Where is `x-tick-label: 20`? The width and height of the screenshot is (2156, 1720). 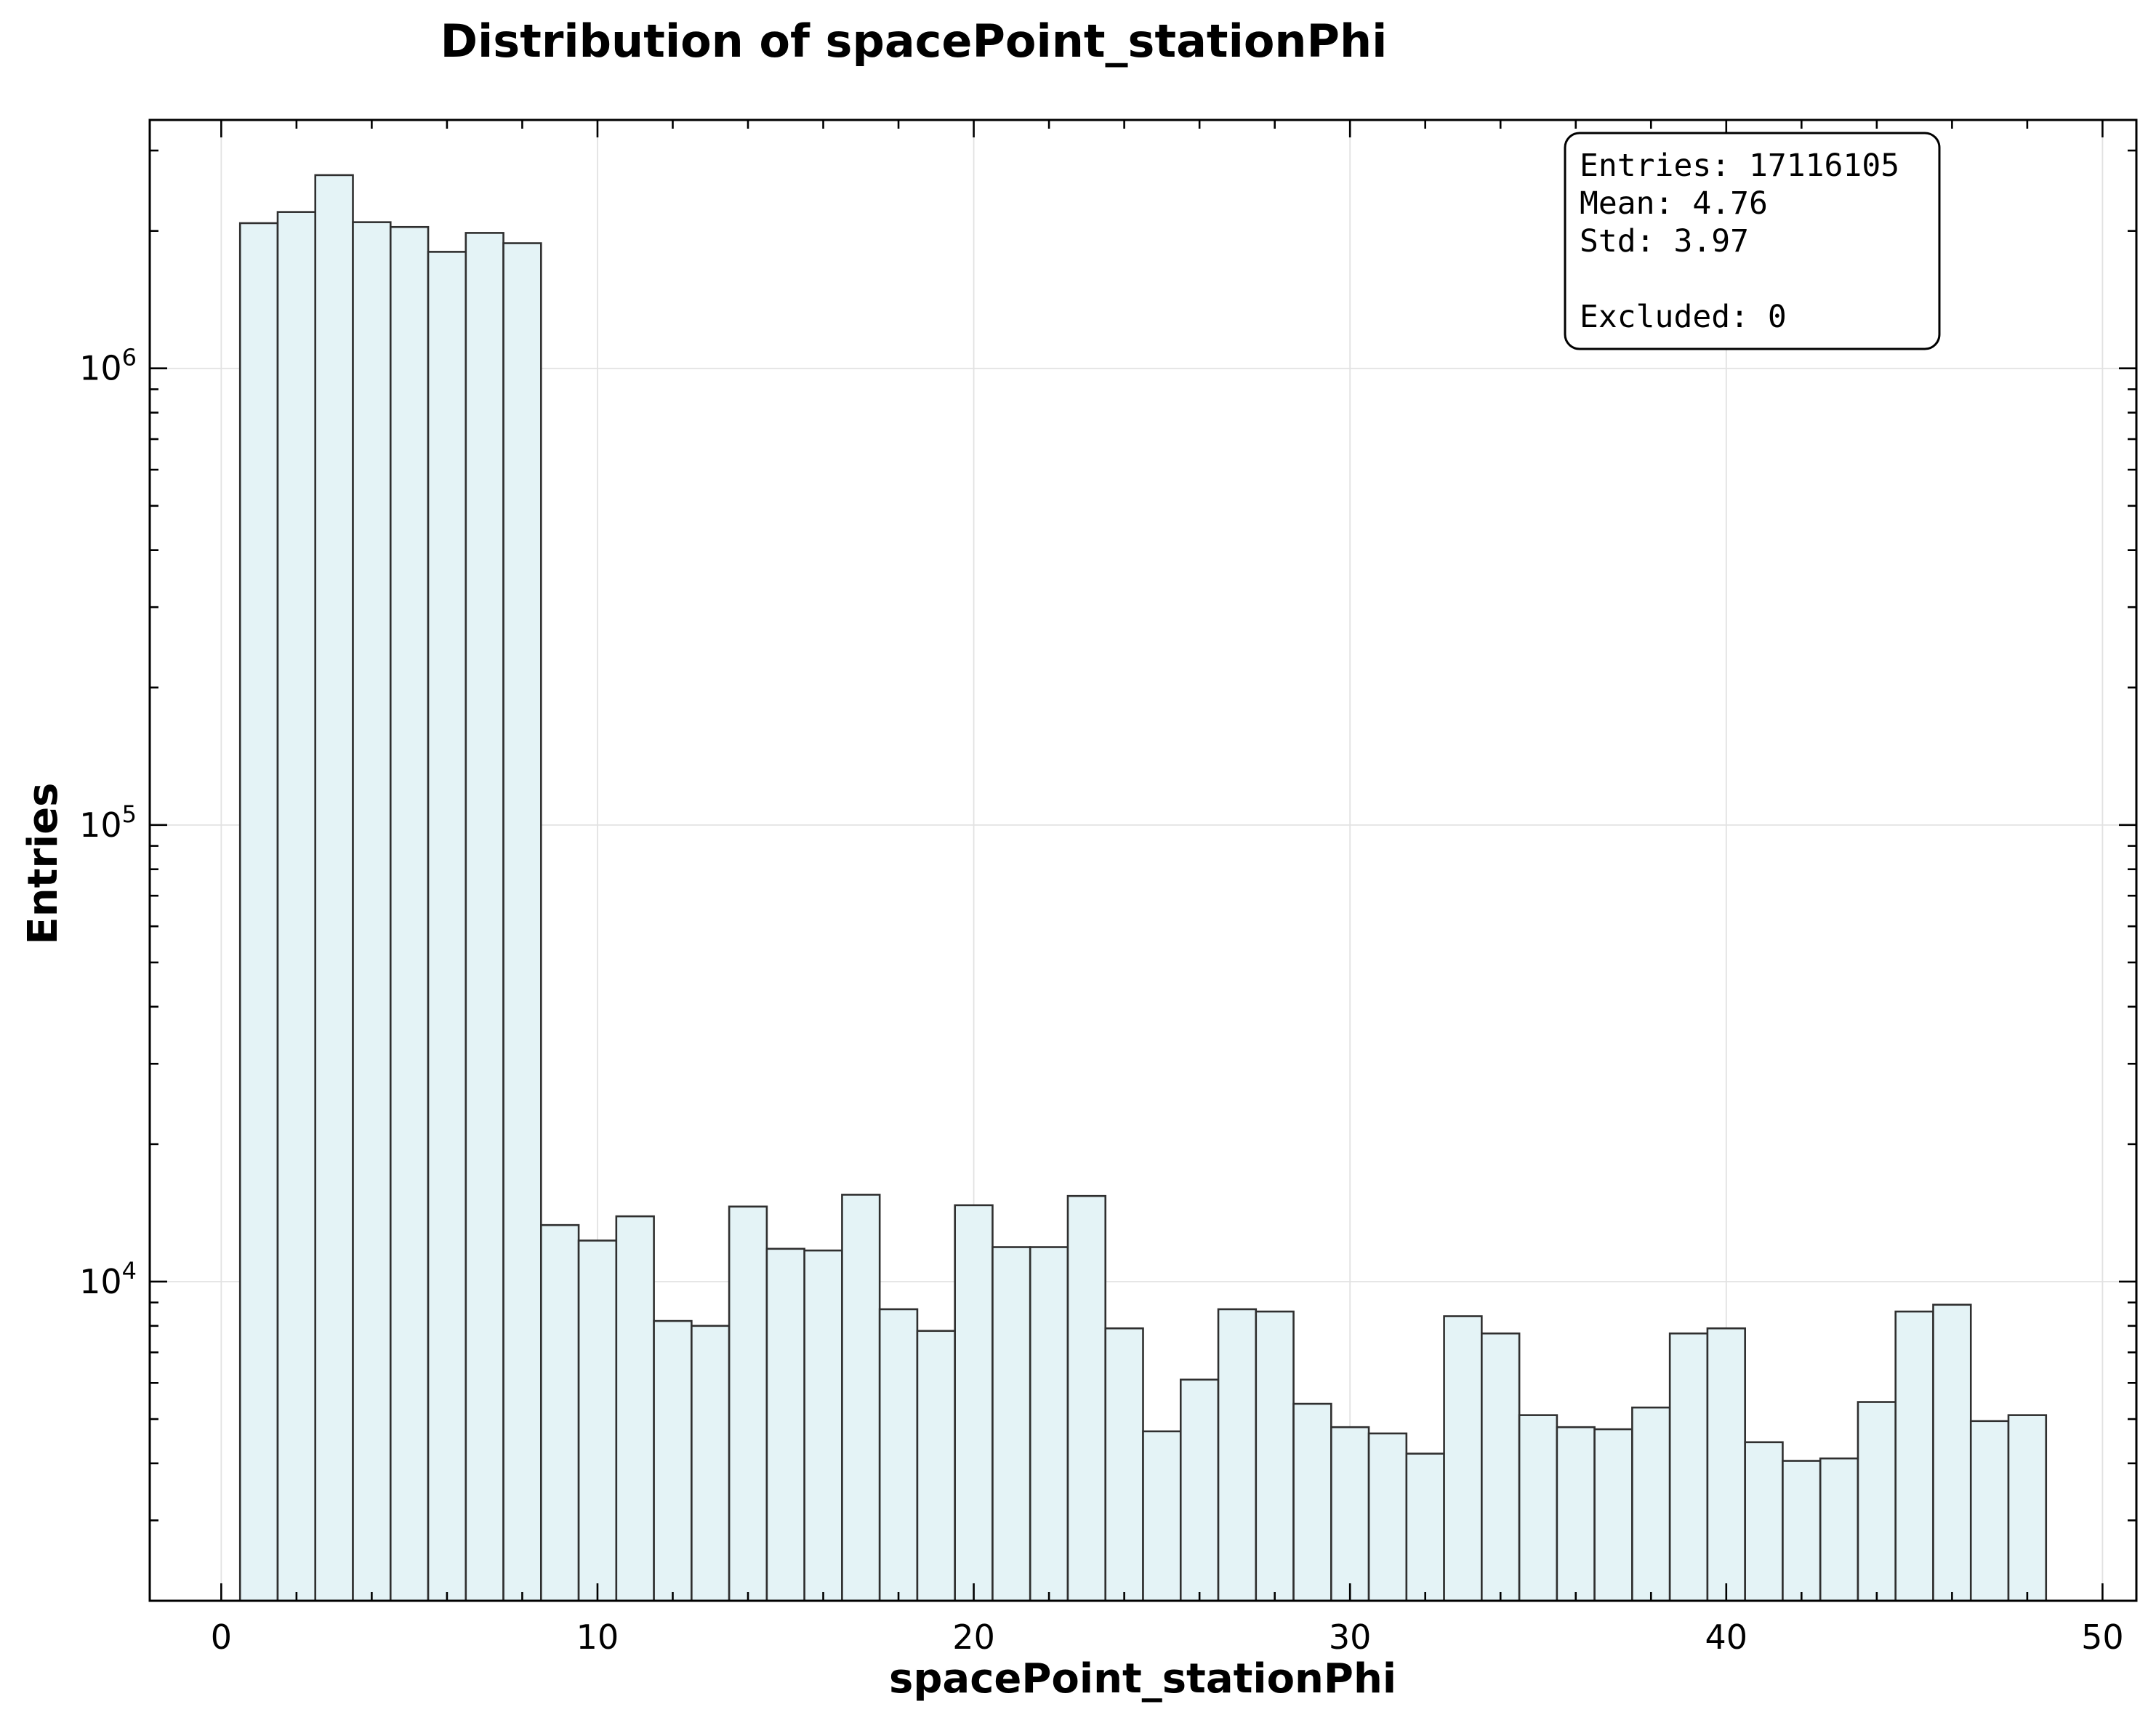
x-tick-label: 20 is located at coordinates (973, 1637).